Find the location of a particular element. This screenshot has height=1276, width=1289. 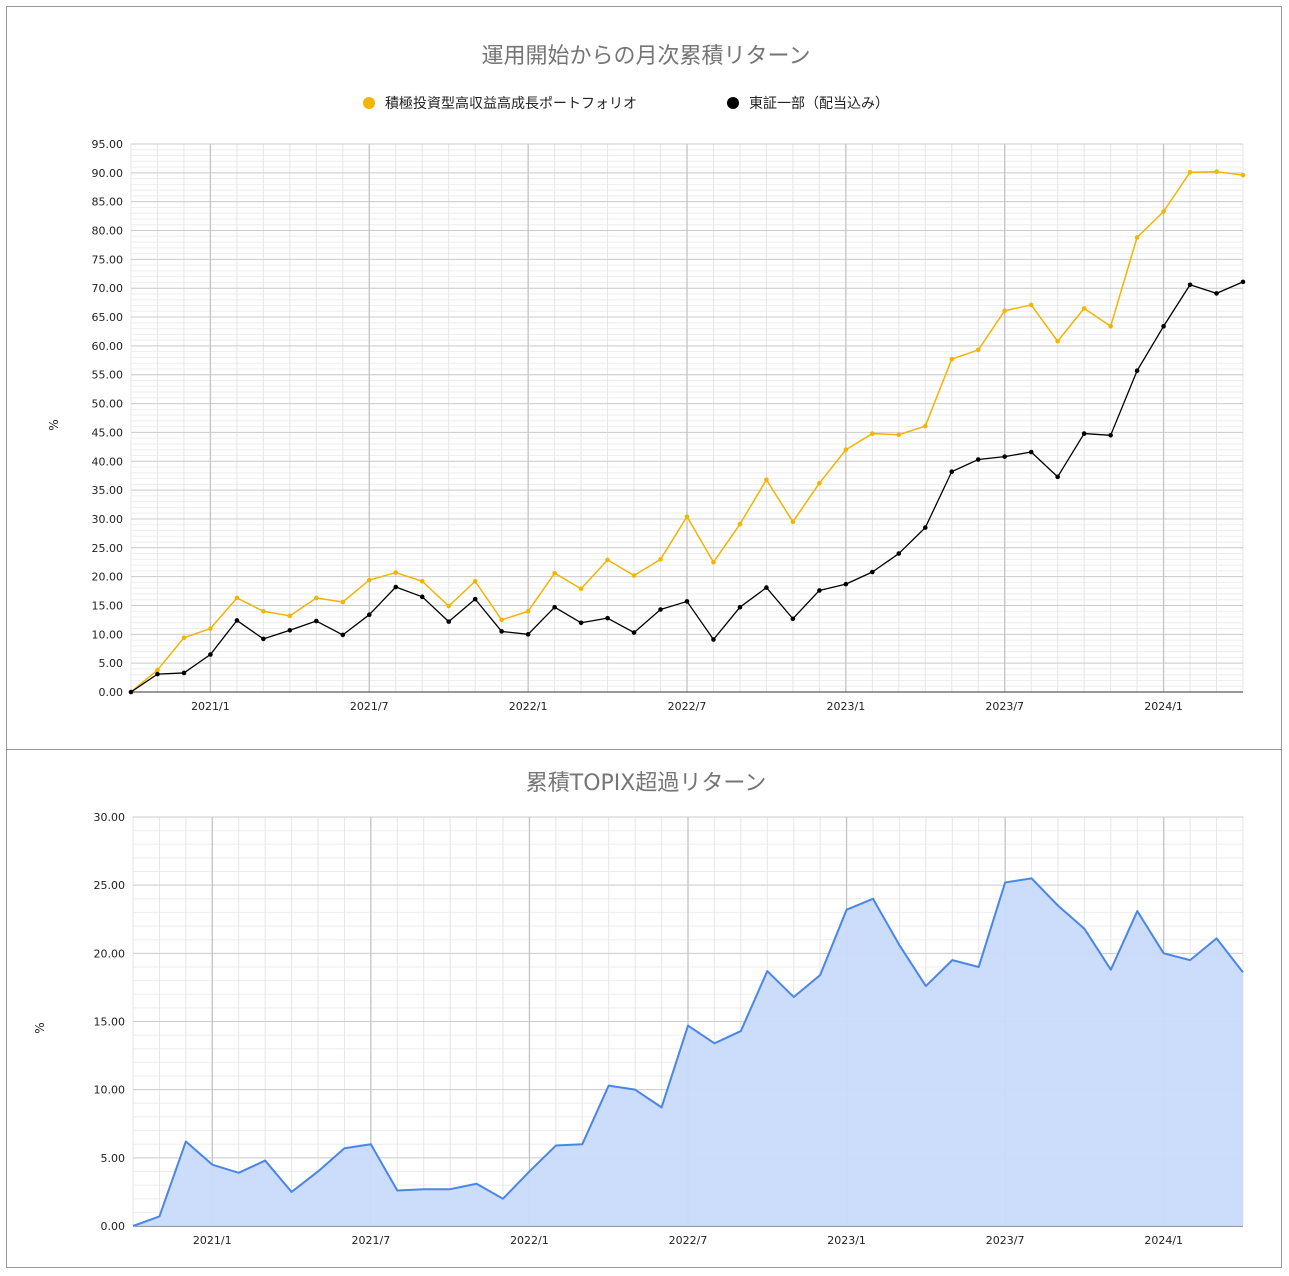

y-tick-label: 15.00 is located at coordinates (108, 605).